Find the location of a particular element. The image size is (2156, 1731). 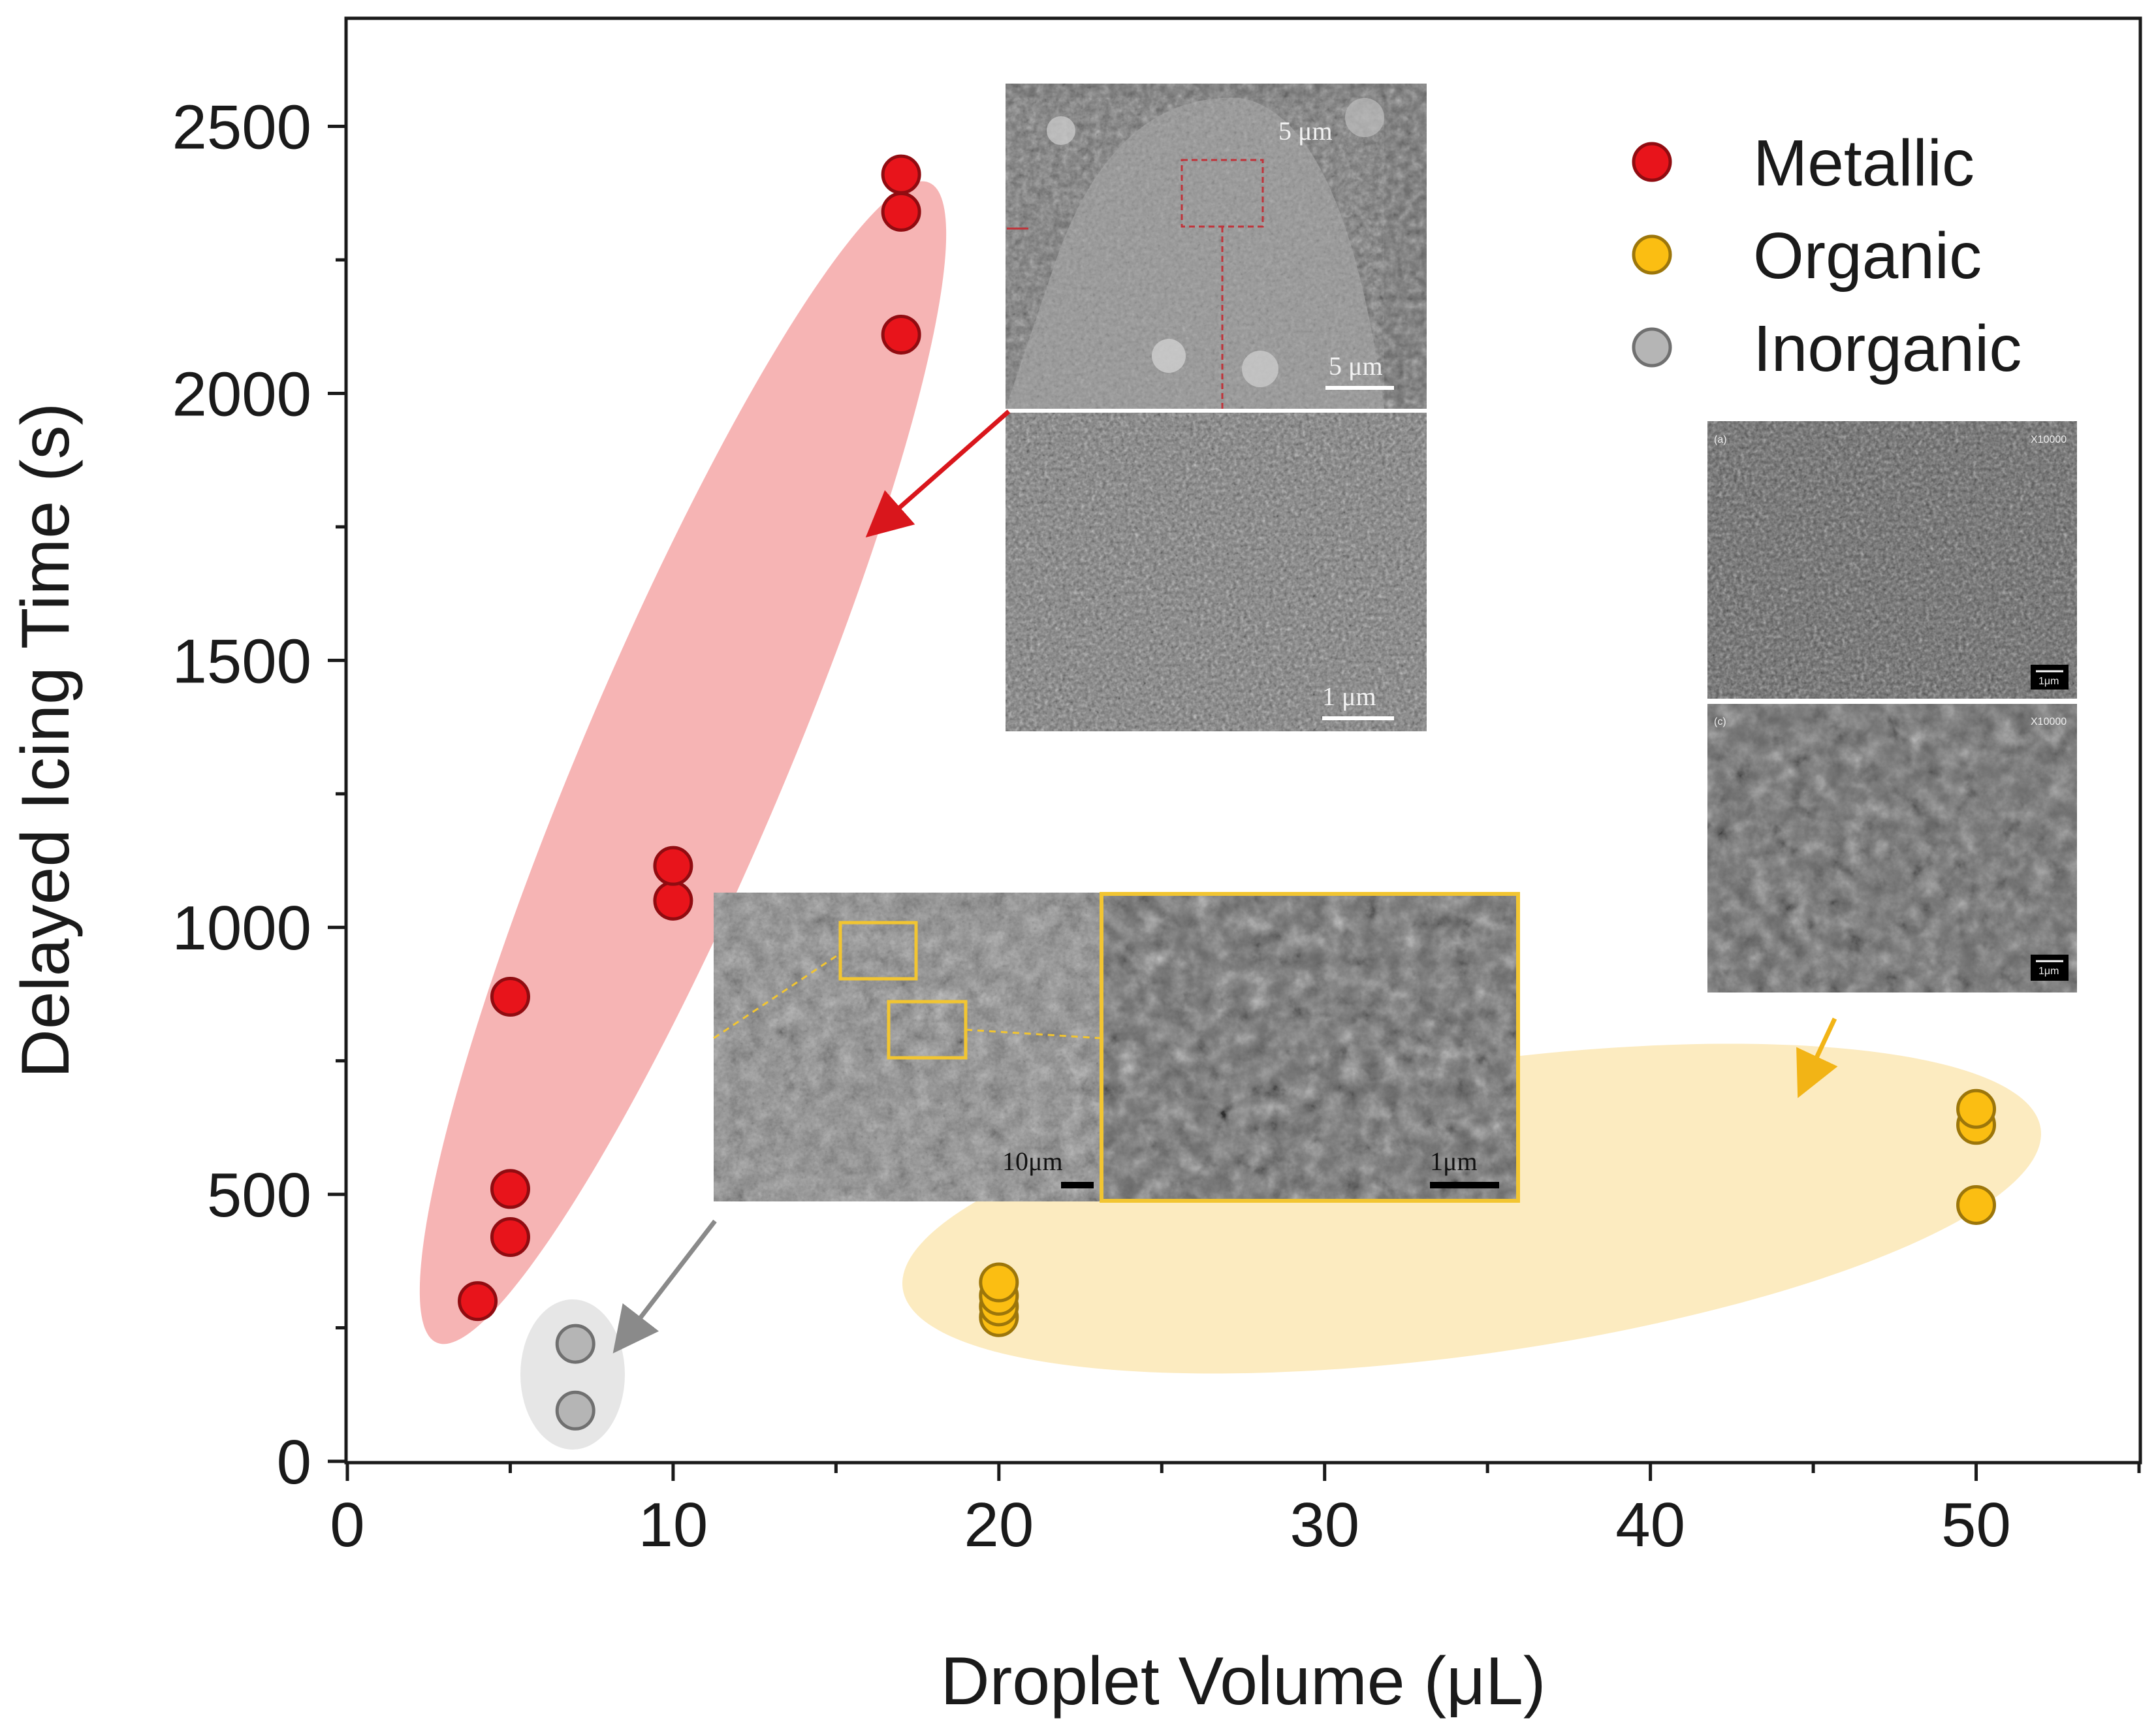

organic-sem-inset: (a) X10000 1μm (c) X10000 1μm is located at coordinates (1892, 707).